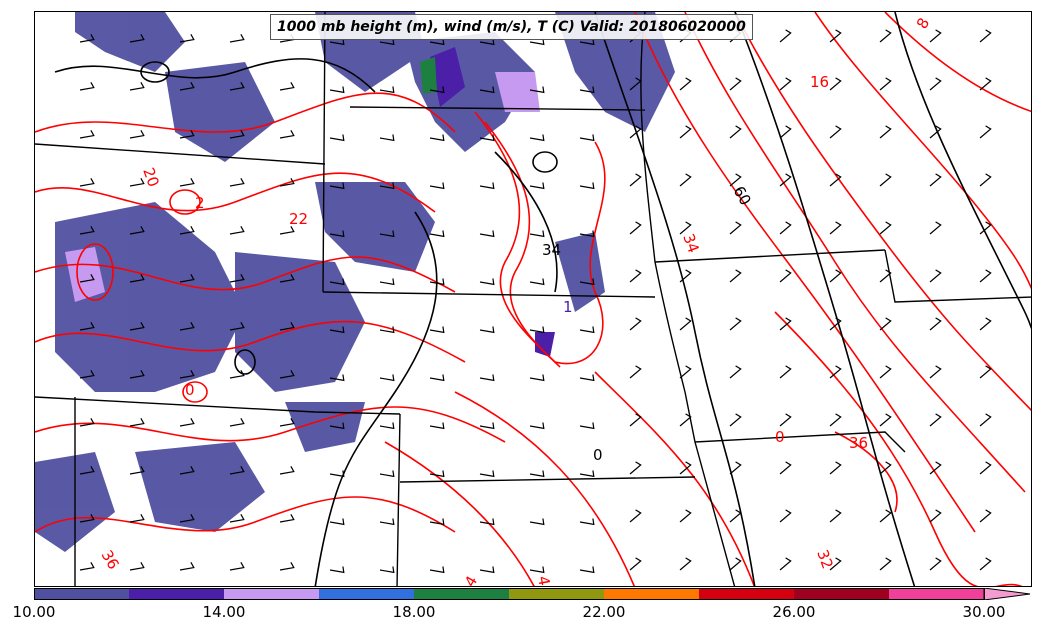 Image resolution: width=1041 pixels, height=633 pixels. I want to click on contour-label: 34, so click(690, 243).